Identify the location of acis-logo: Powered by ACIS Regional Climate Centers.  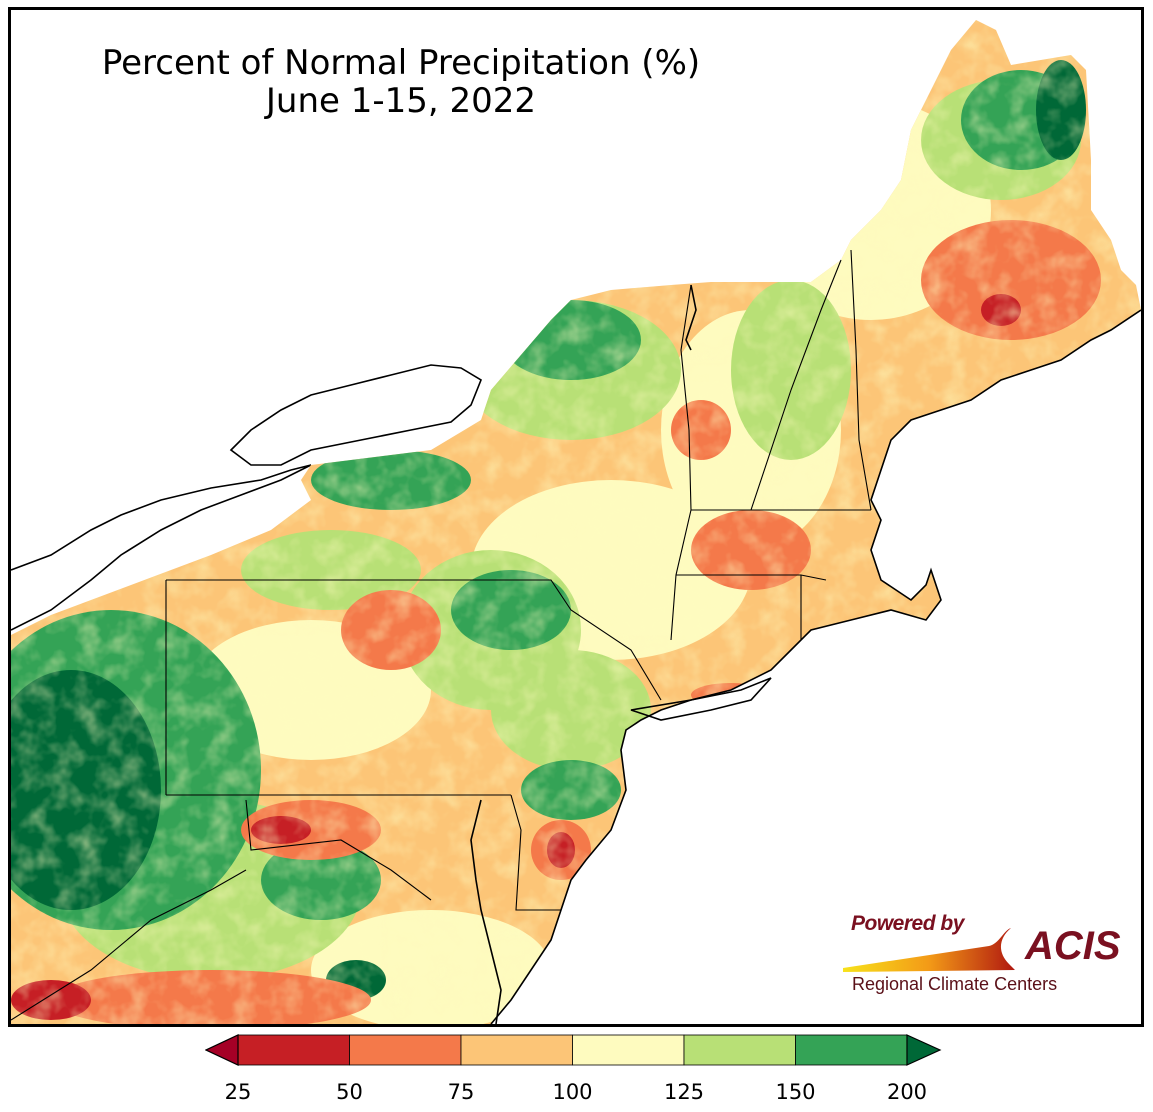
(984, 956).